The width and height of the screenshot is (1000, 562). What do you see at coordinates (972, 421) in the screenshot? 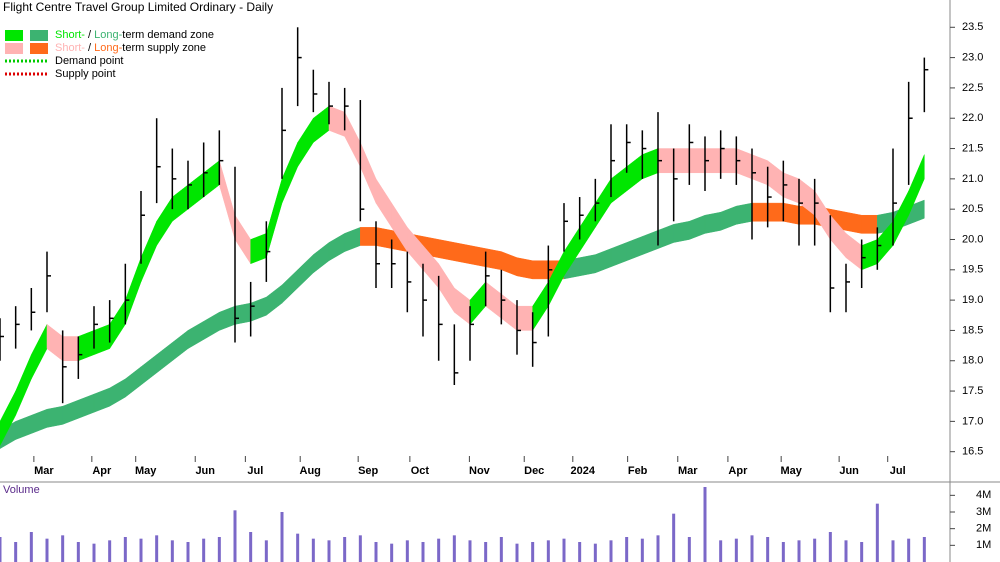
I see `y-tick-label: 17.0` at bounding box center [972, 421].